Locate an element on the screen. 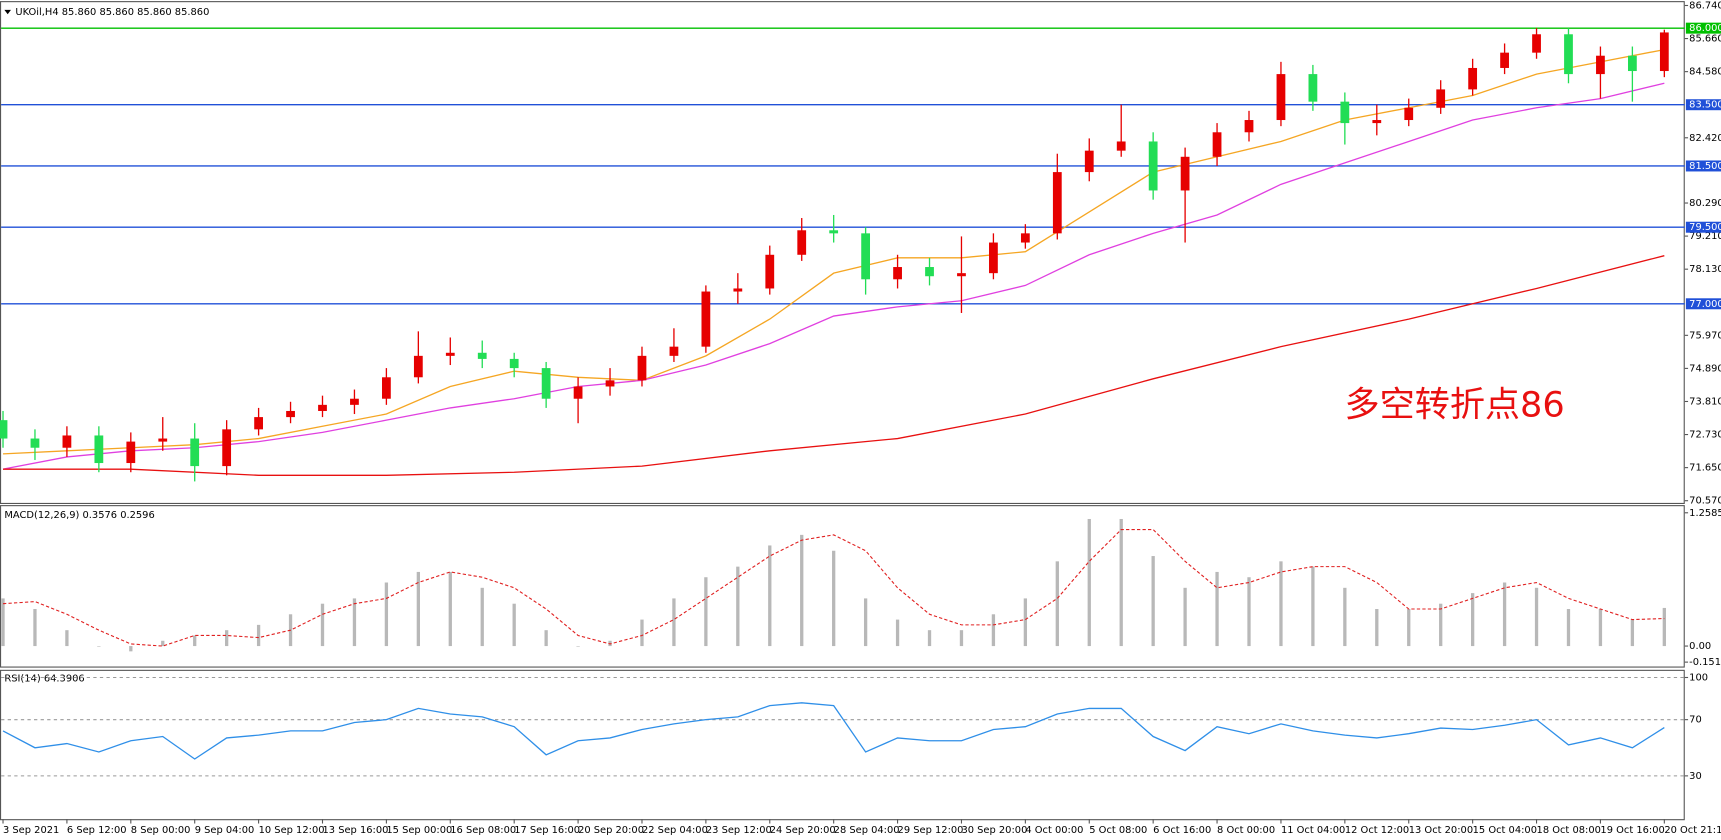  y-tick-label: 30 is located at coordinates (1695, 776).